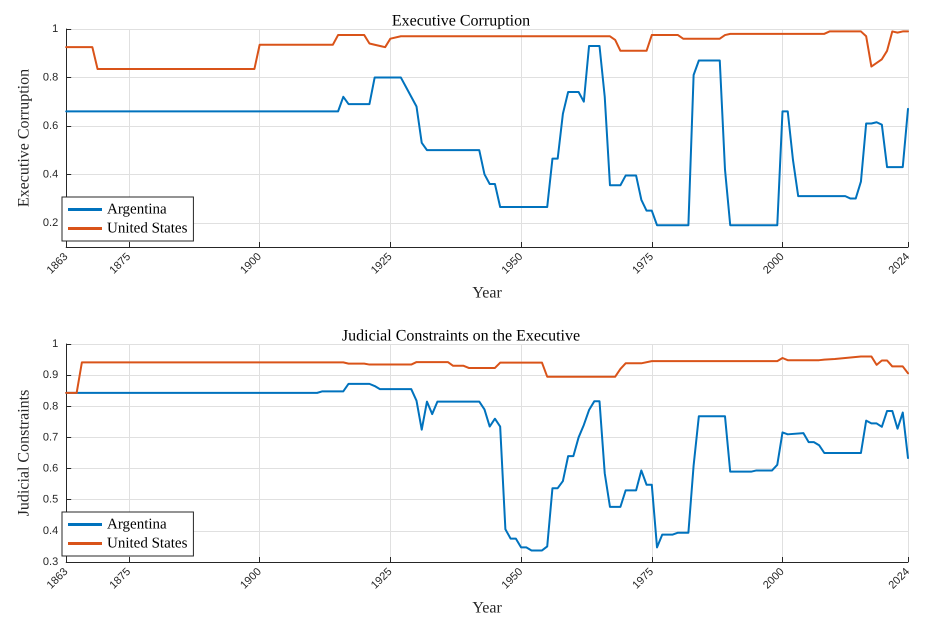 Image resolution: width=933 pixels, height=630 pixels. Describe the element at coordinates (50, 222) in the screenshot. I see `y-tick-label: 0.2` at that location.